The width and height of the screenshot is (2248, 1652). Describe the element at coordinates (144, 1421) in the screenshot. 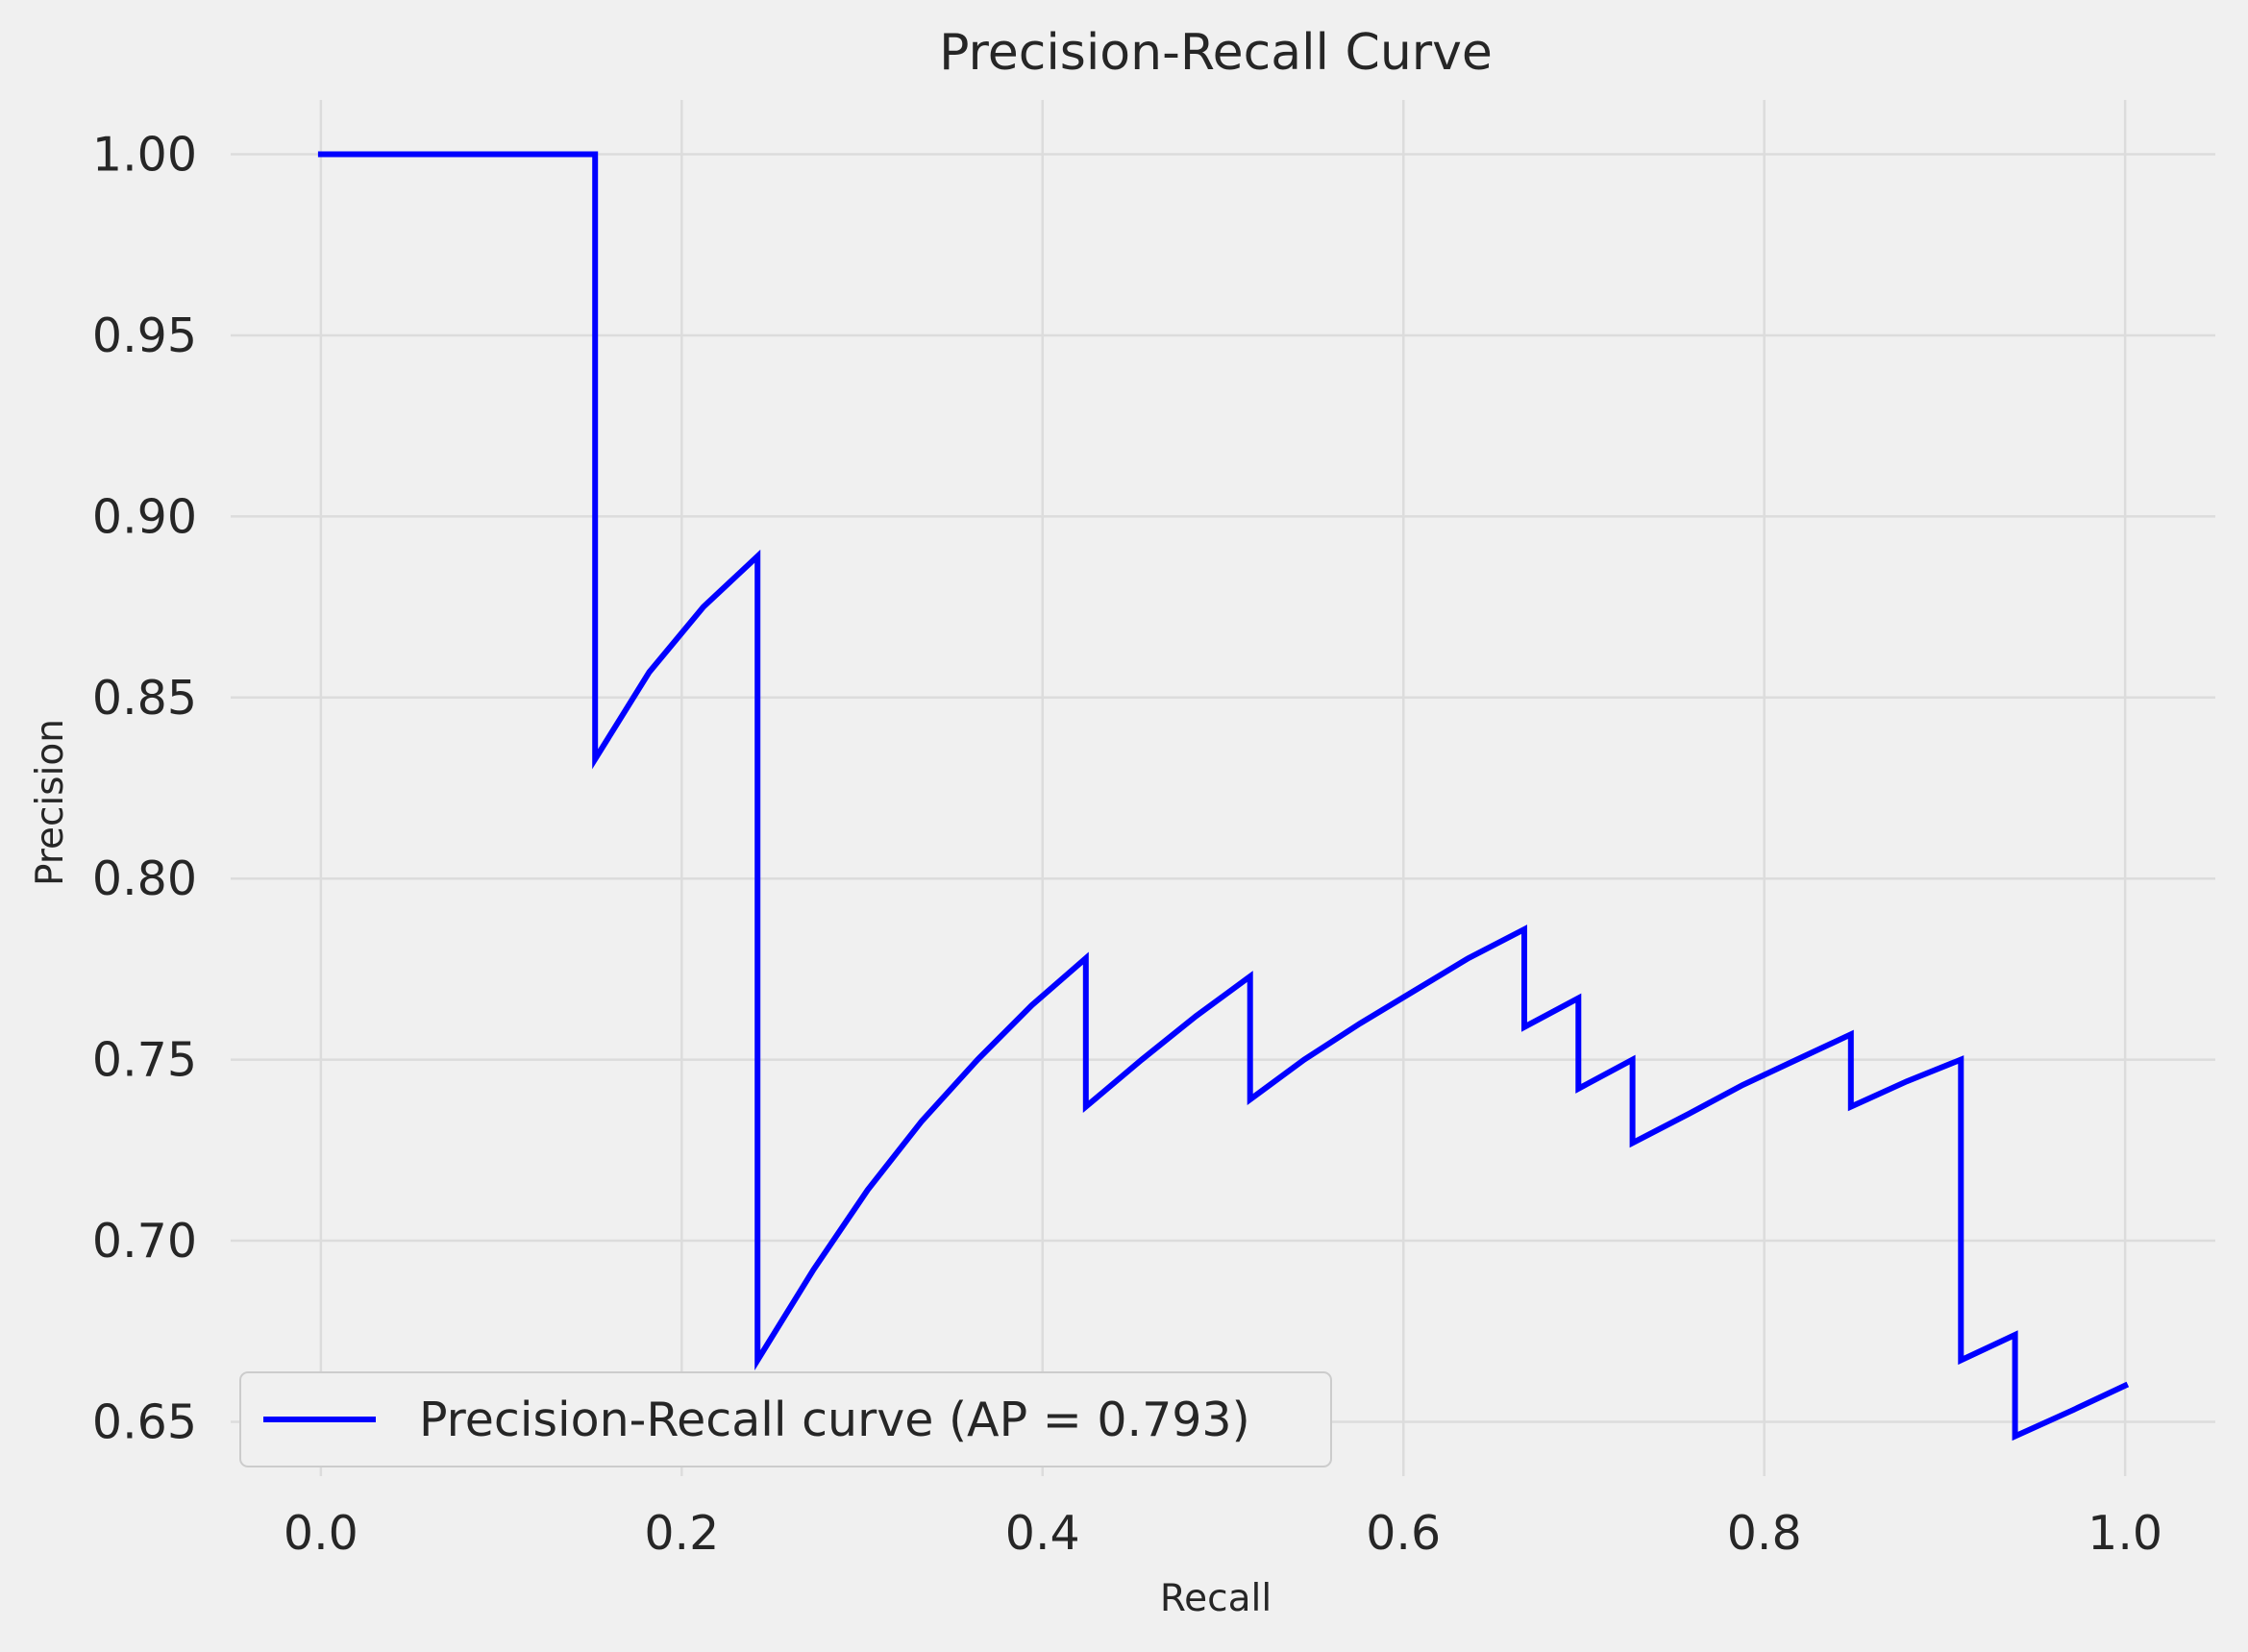

I see `y-tick-label: 0.65` at that location.